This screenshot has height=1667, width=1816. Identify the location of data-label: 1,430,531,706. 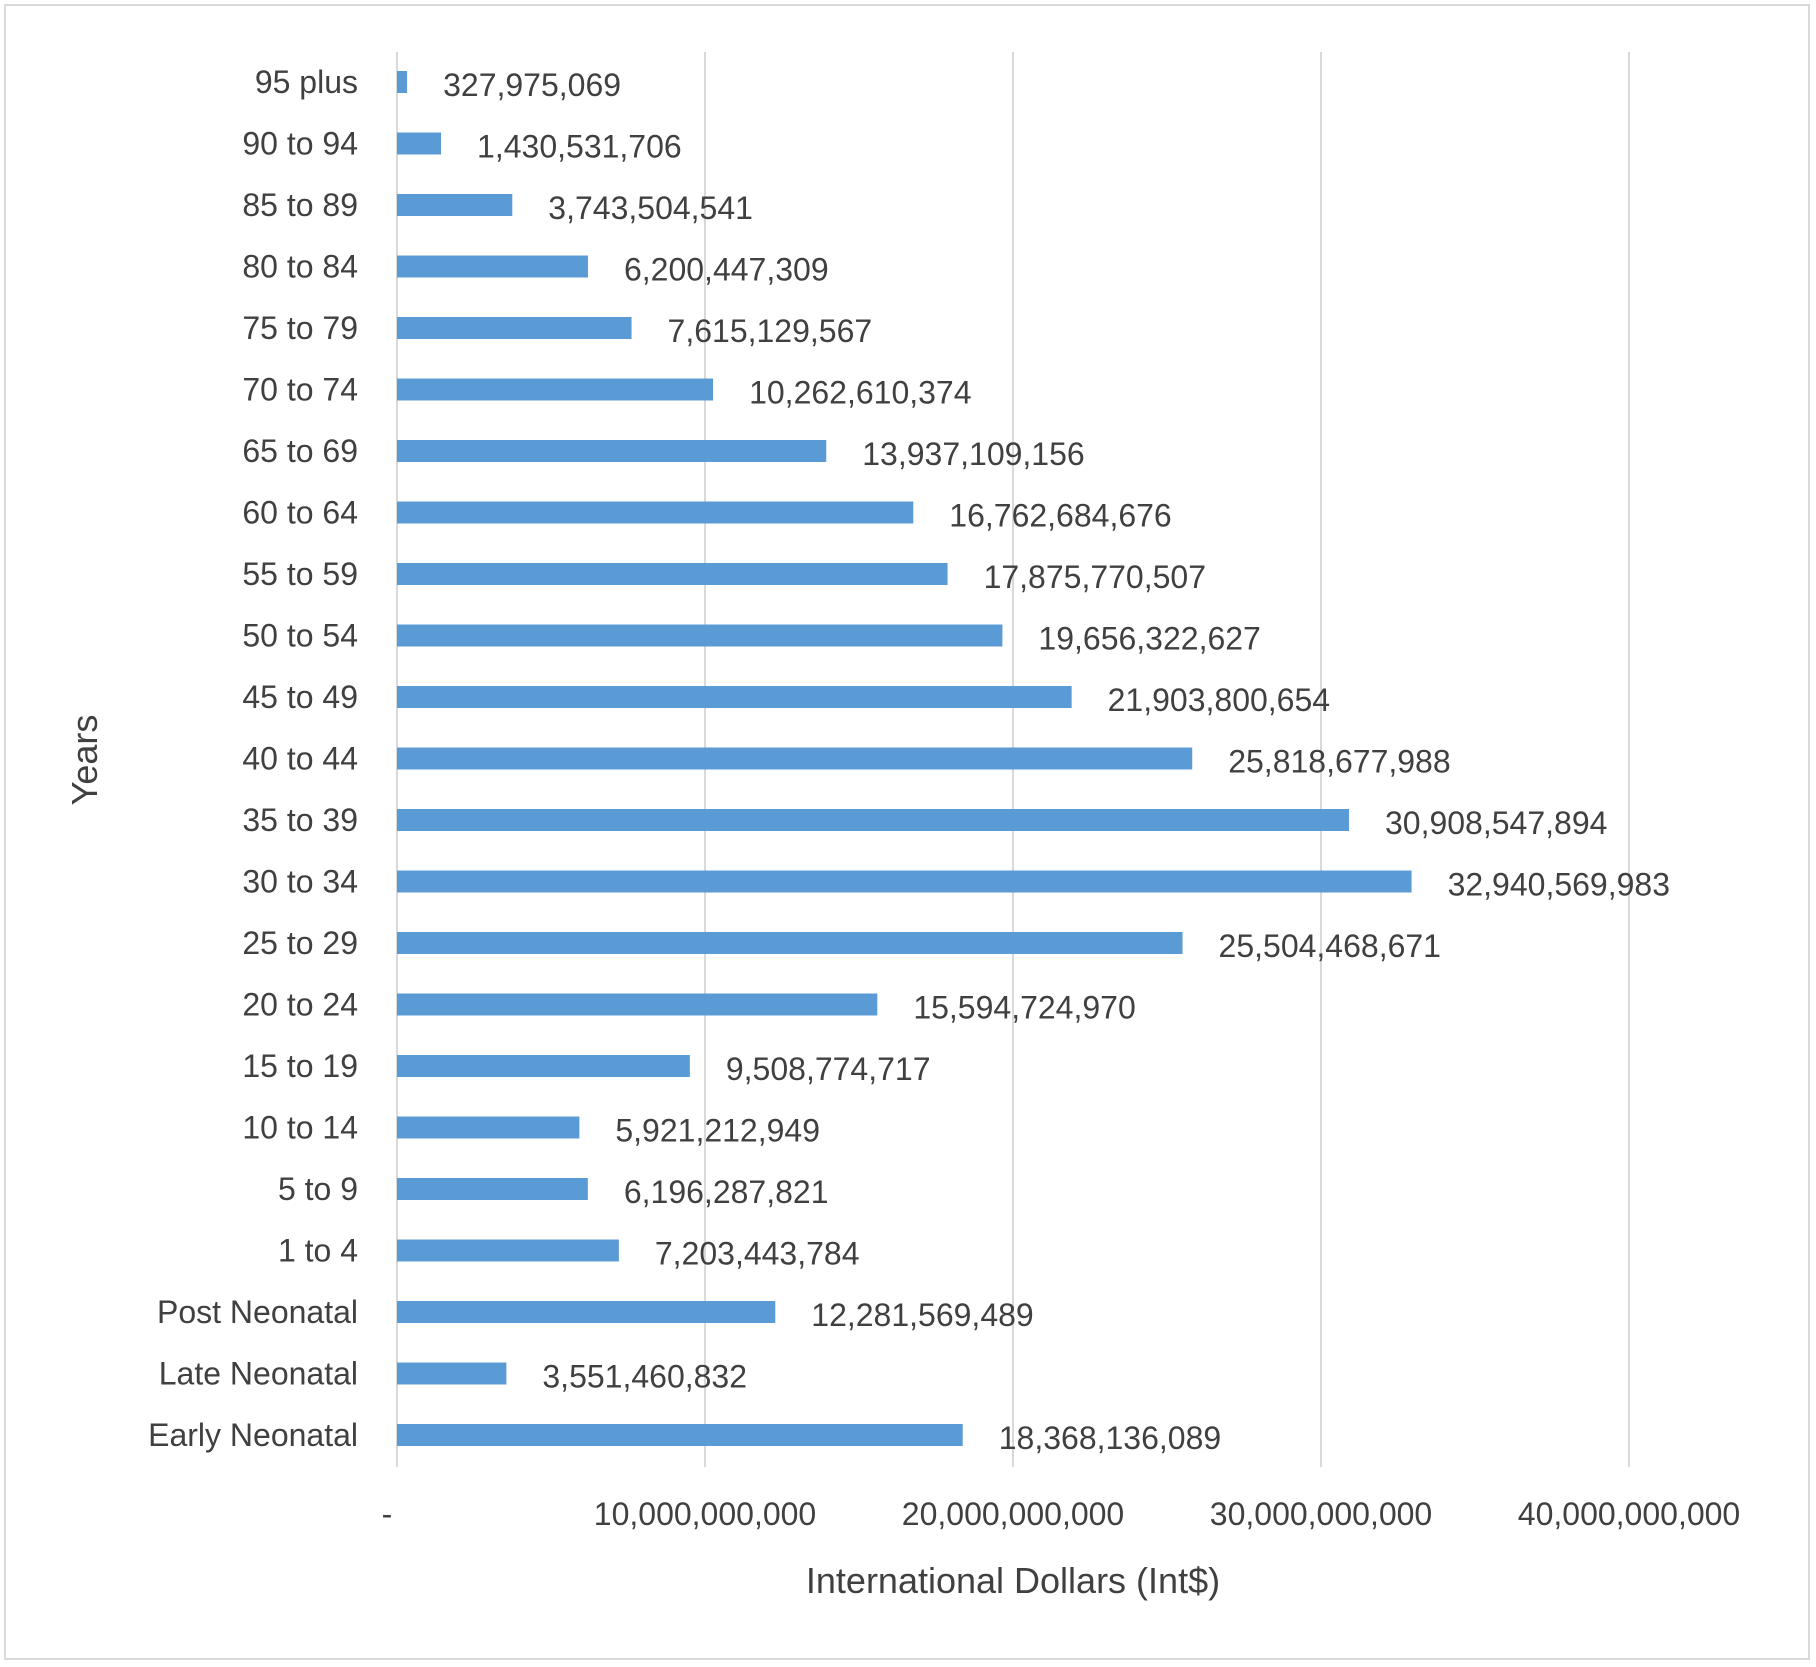
(579, 147).